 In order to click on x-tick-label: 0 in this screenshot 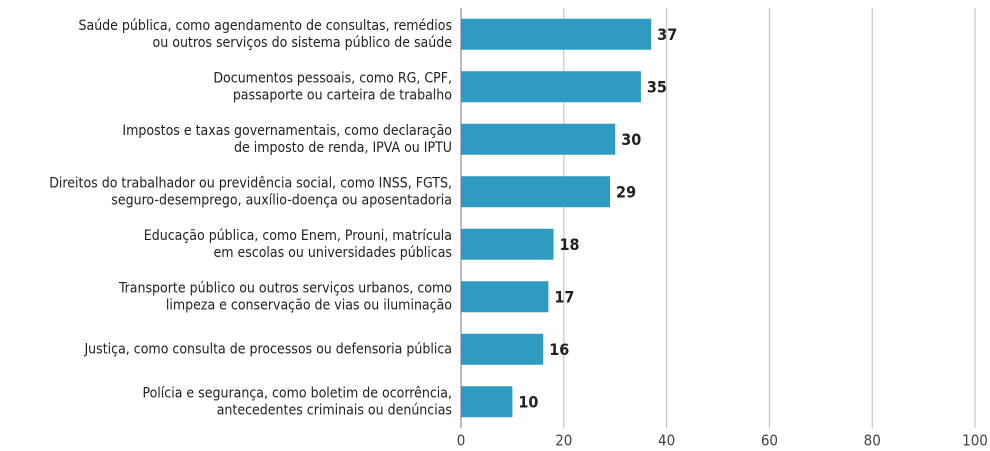, I will do `click(461, 441)`.